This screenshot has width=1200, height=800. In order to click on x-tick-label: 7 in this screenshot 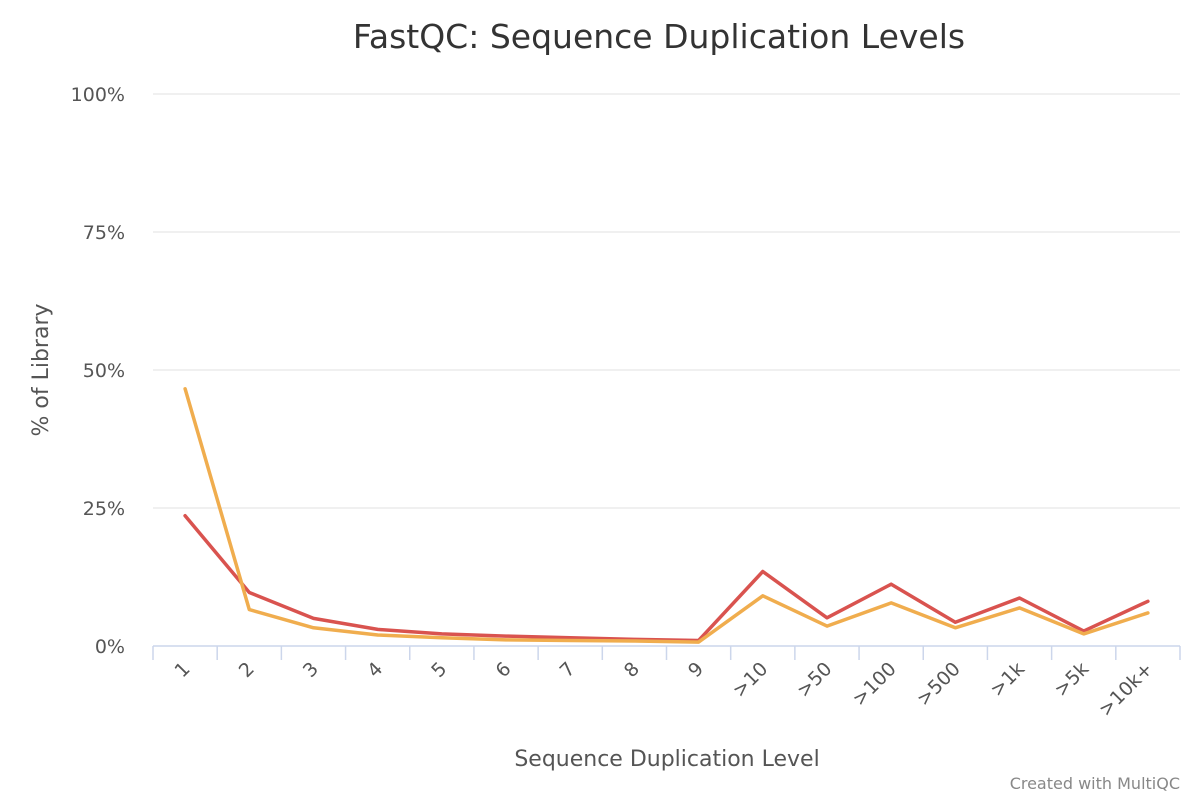, I will do `click(568, 670)`.